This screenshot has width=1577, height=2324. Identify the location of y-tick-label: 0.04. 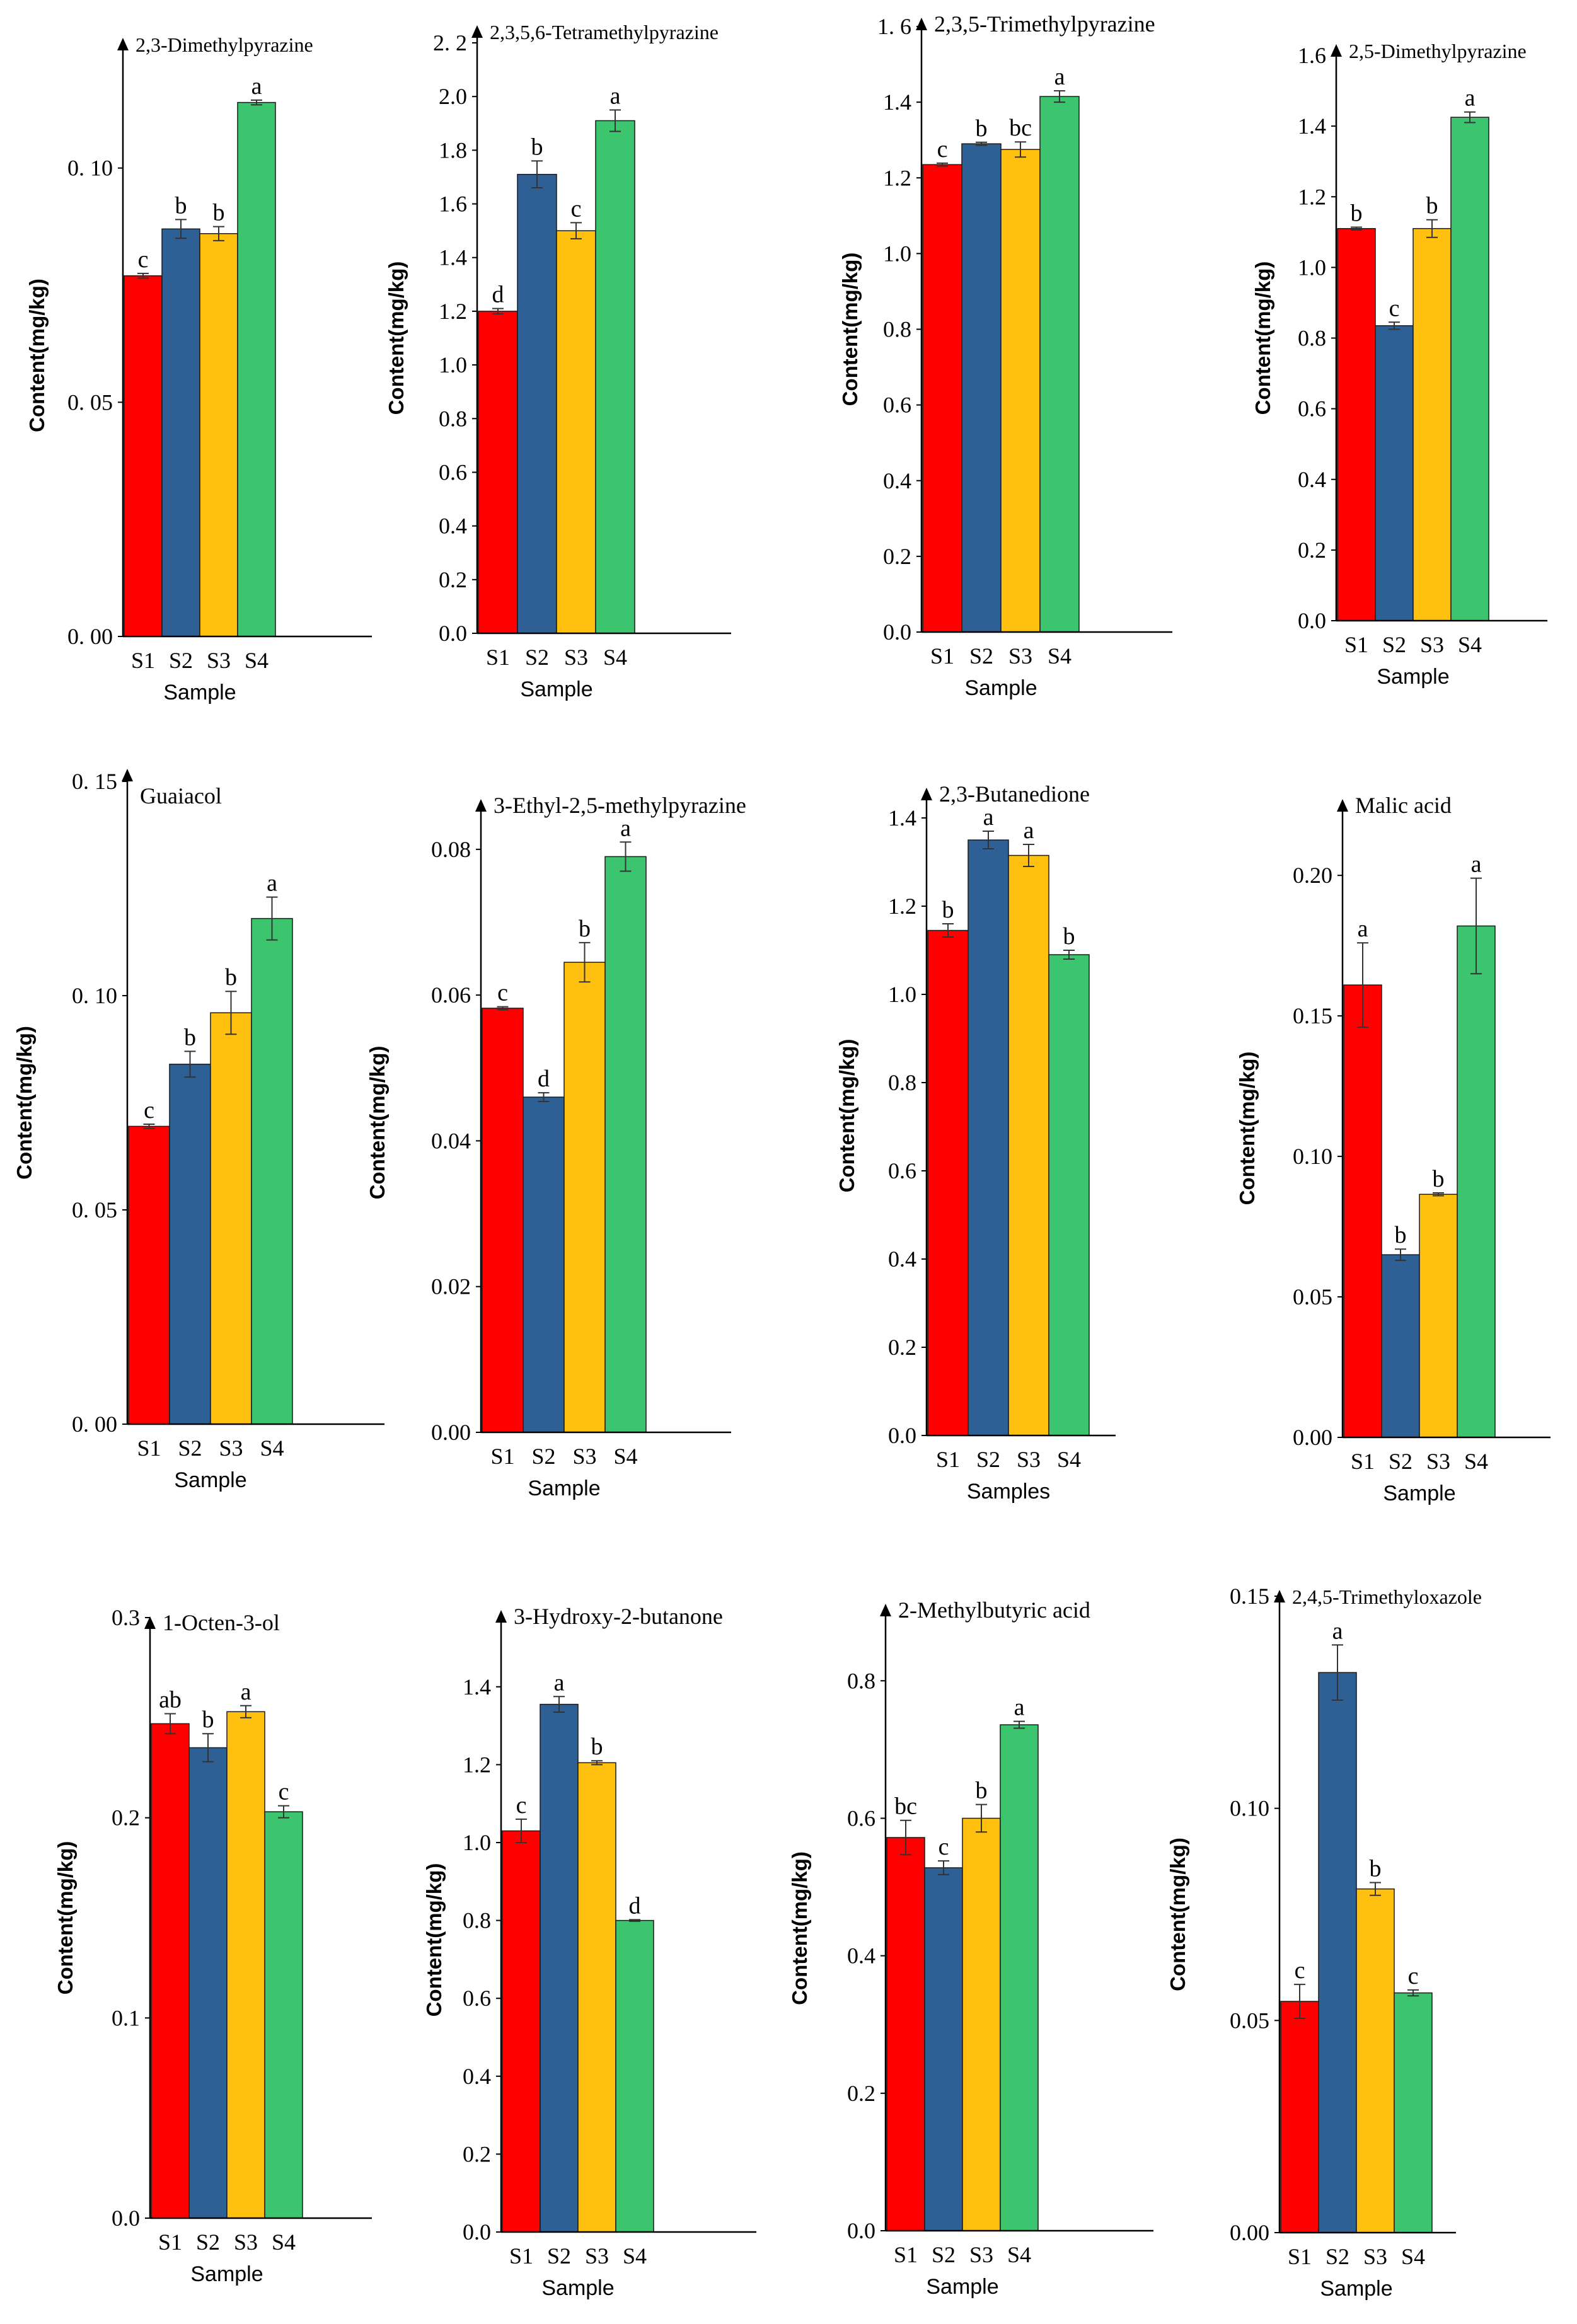
(451, 1140).